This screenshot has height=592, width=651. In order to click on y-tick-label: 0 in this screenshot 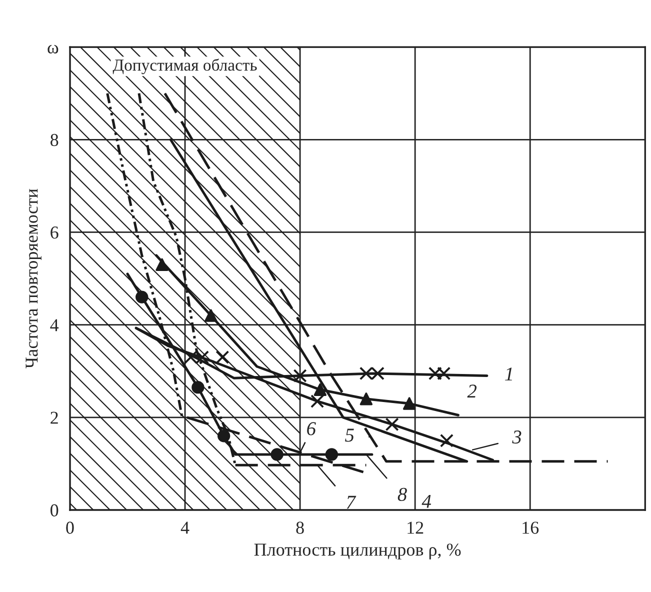, I will do `click(54, 510)`.